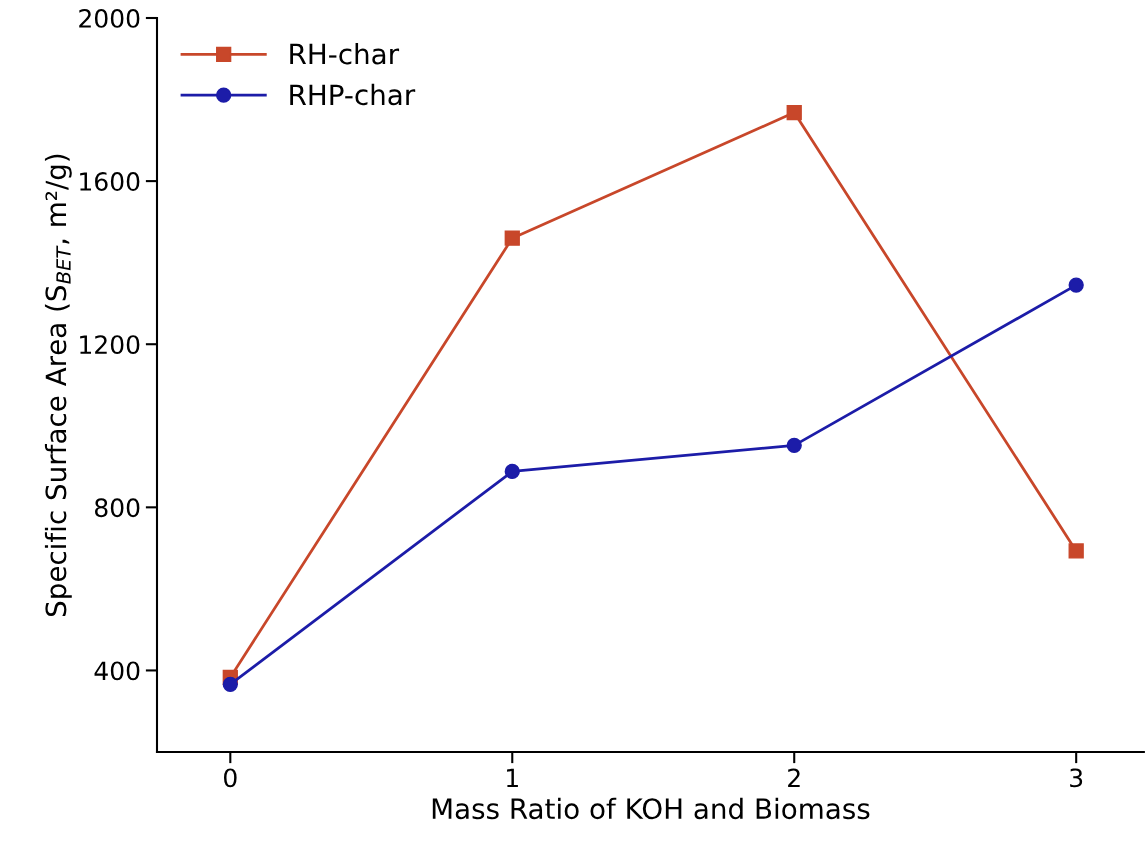 This screenshot has width=1145, height=848. What do you see at coordinates (794, 777) in the screenshot?
I see `x-tick-label: 2` at bounding box center [794, 777].